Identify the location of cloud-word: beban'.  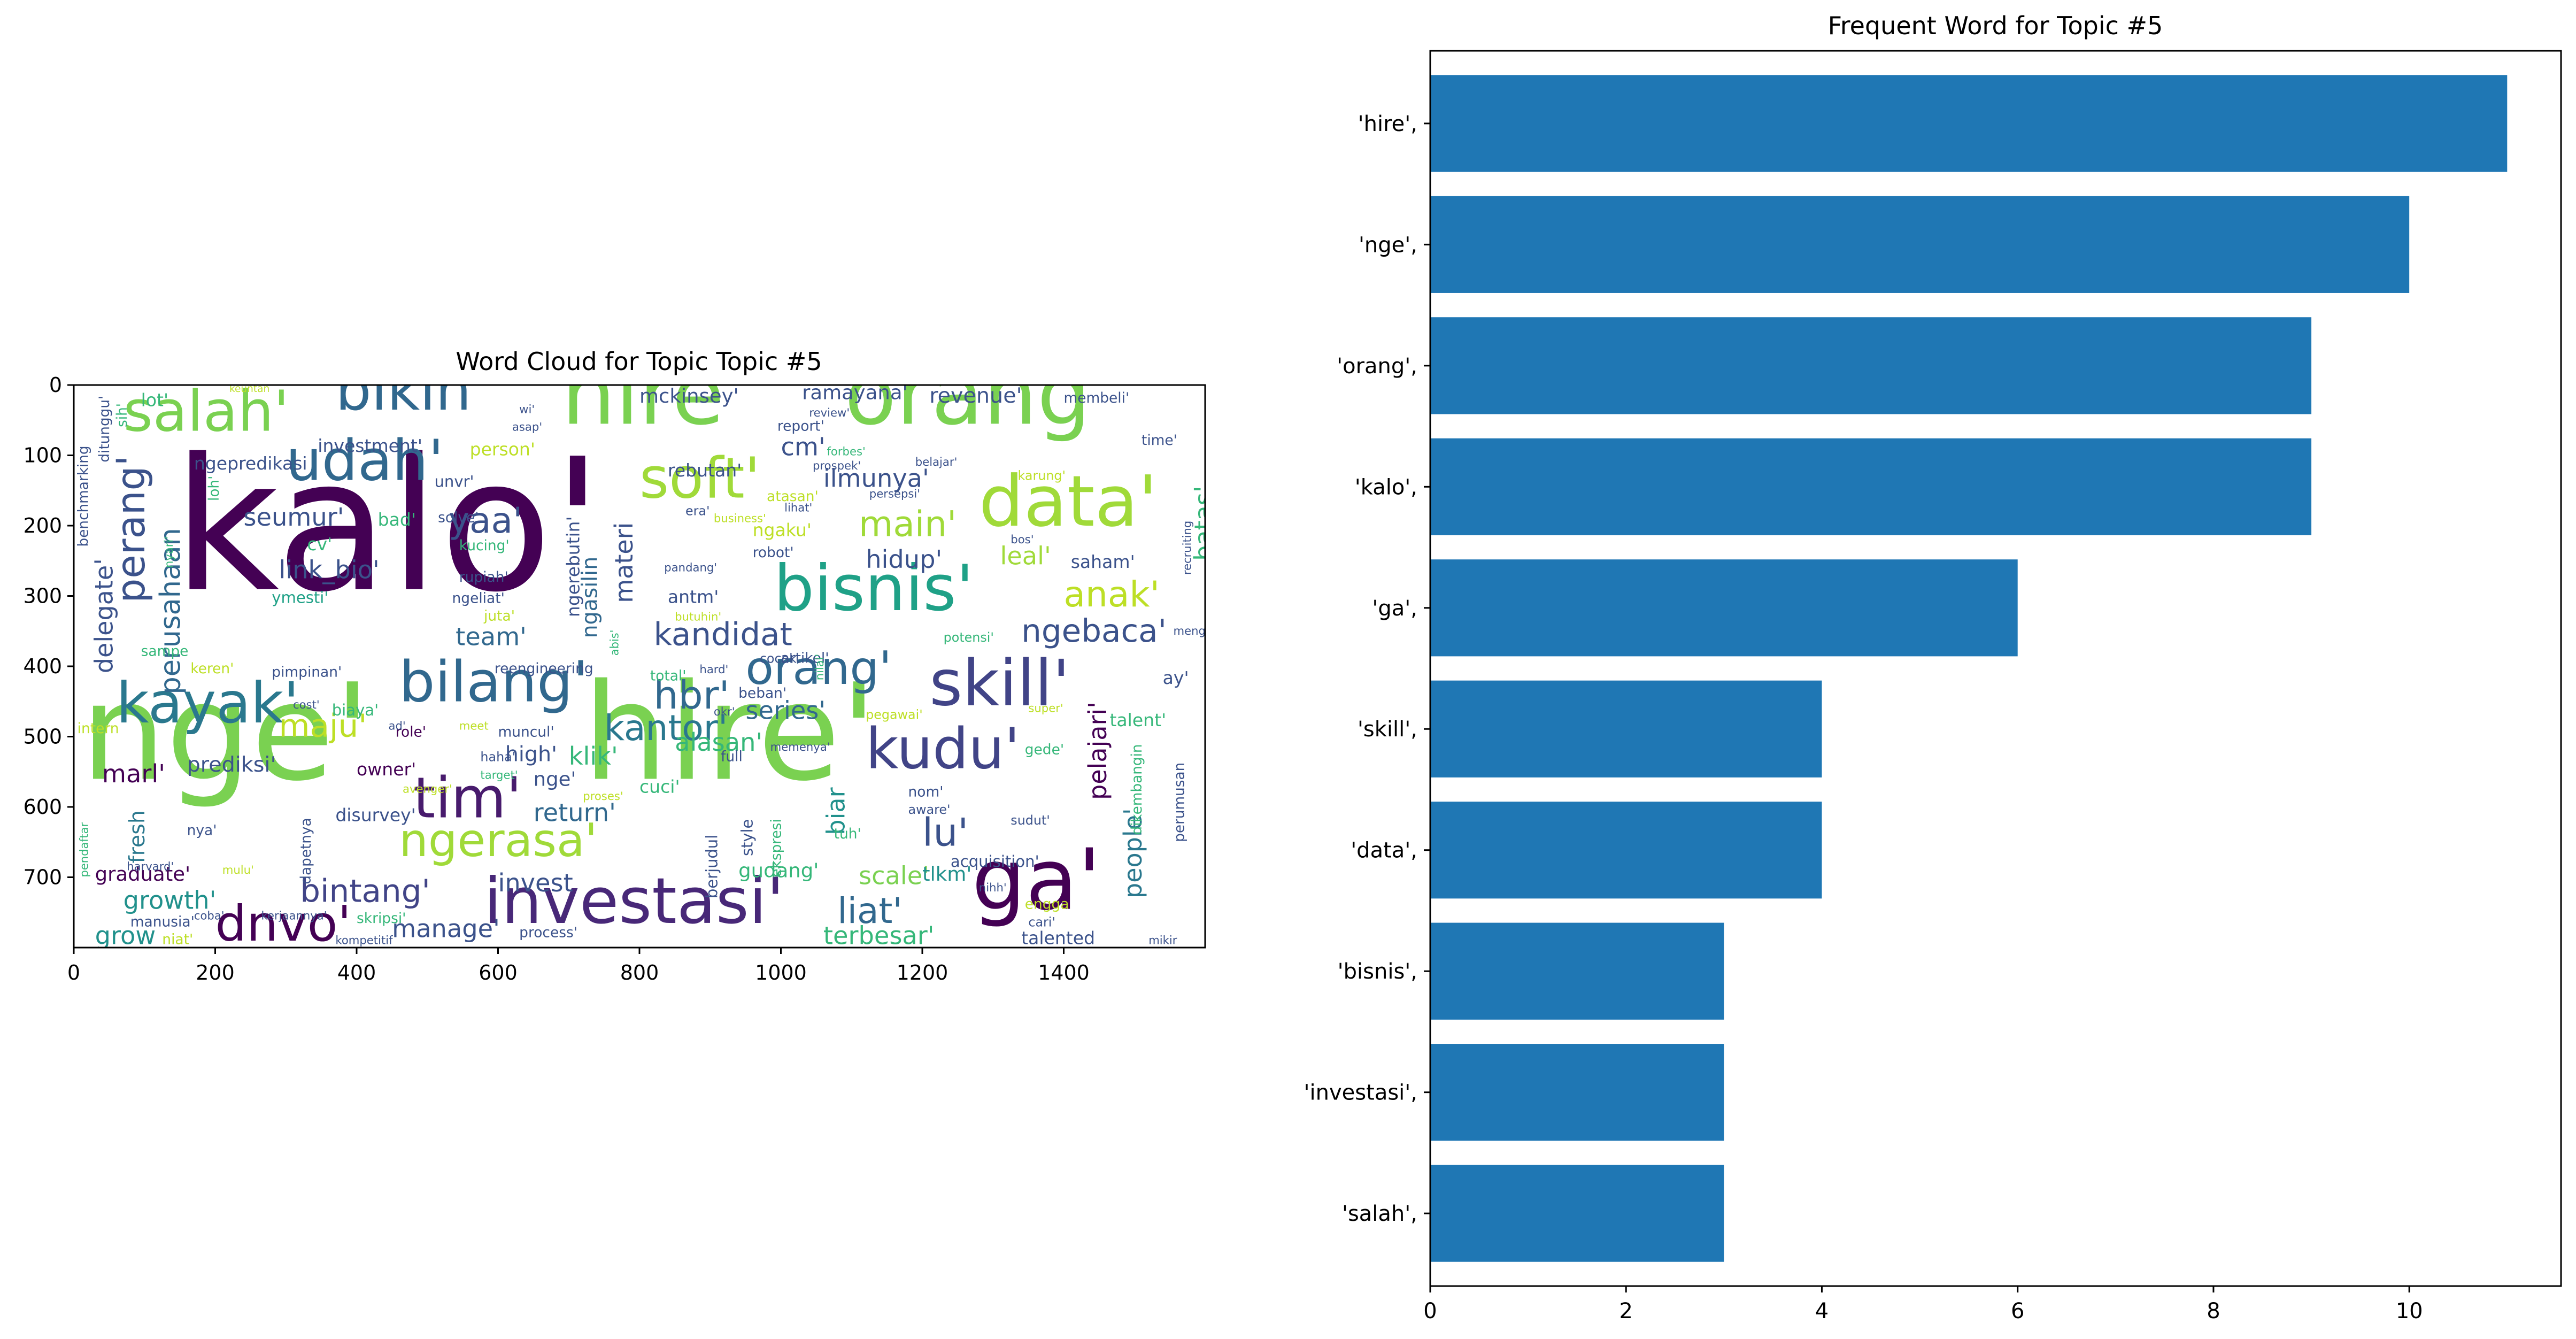
(762, 694).